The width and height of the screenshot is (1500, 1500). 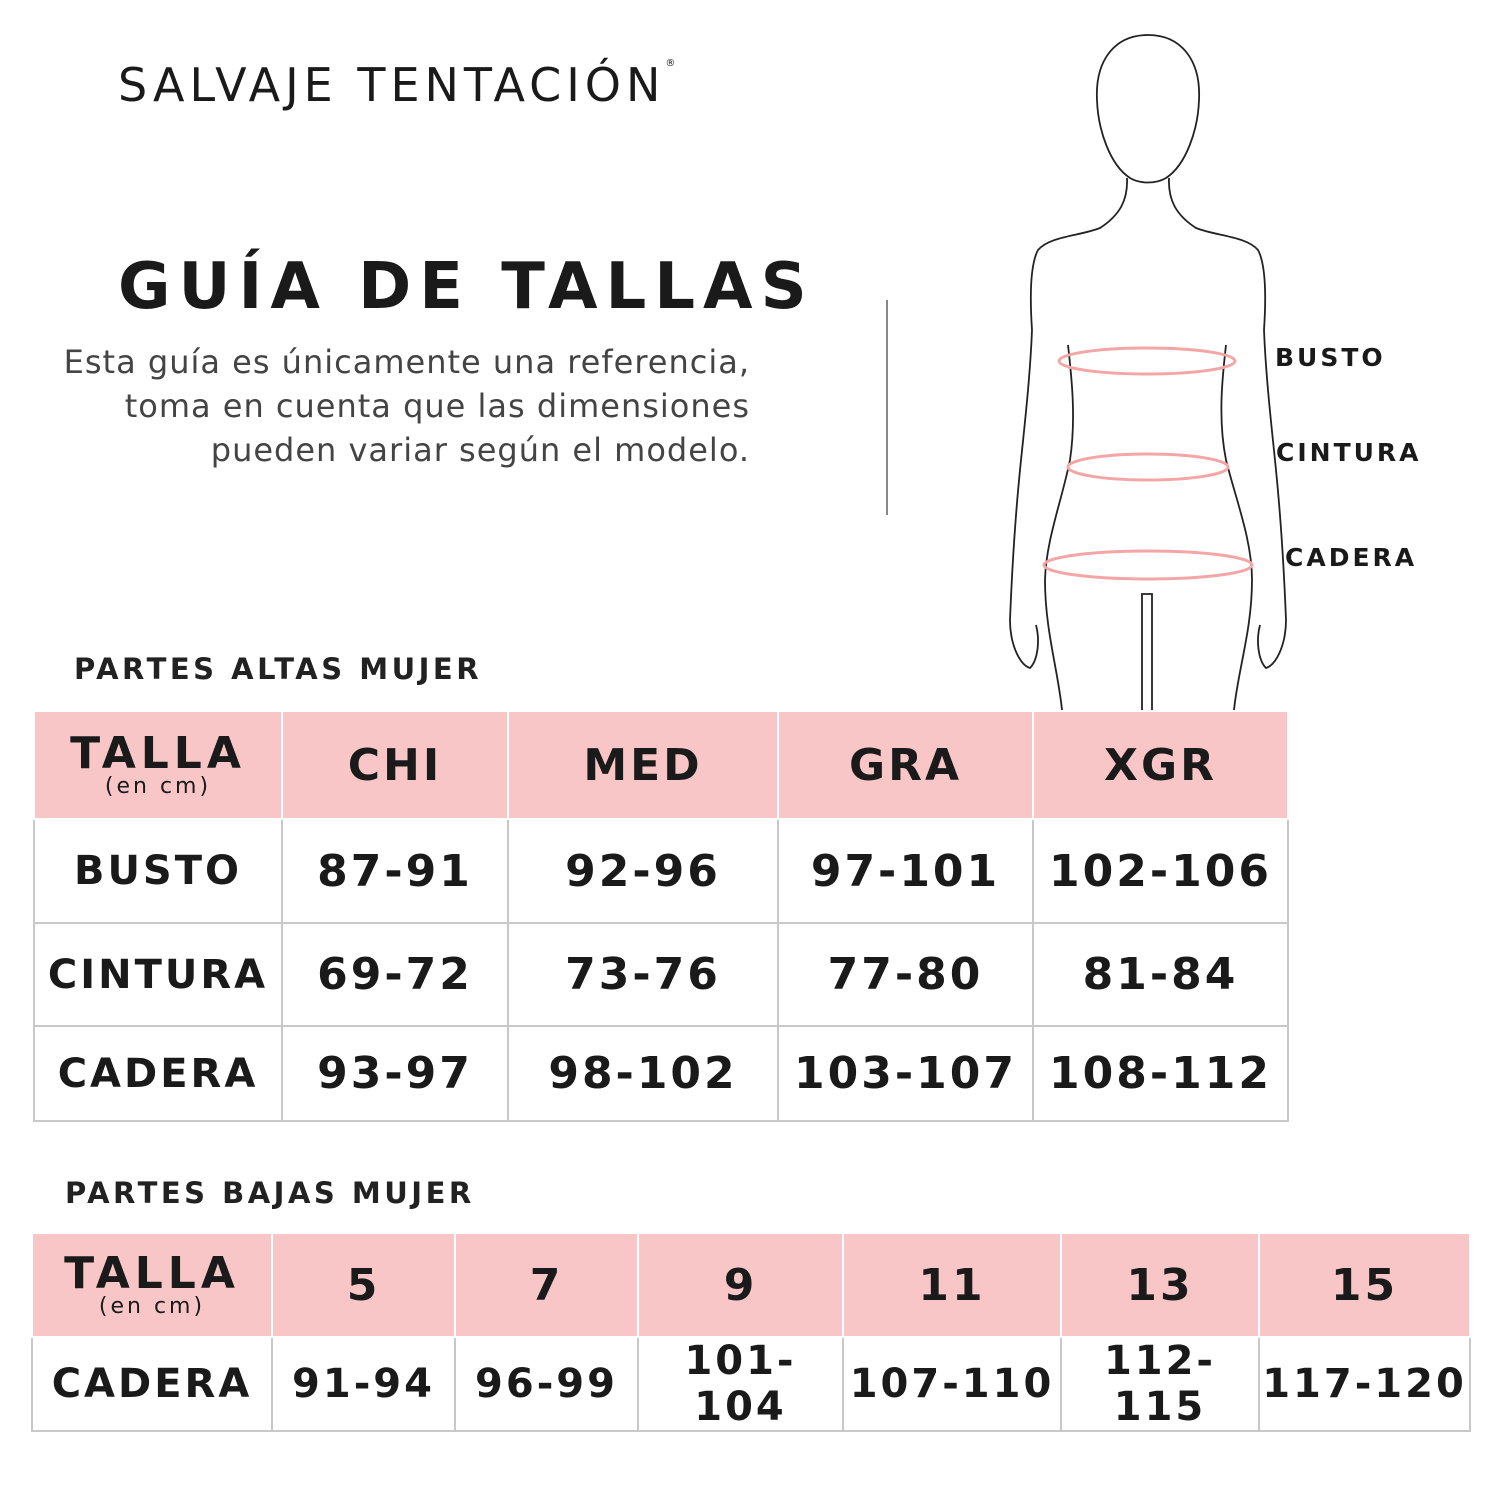 I want to click on size-header: XGR, so click(x=1160, y=765).